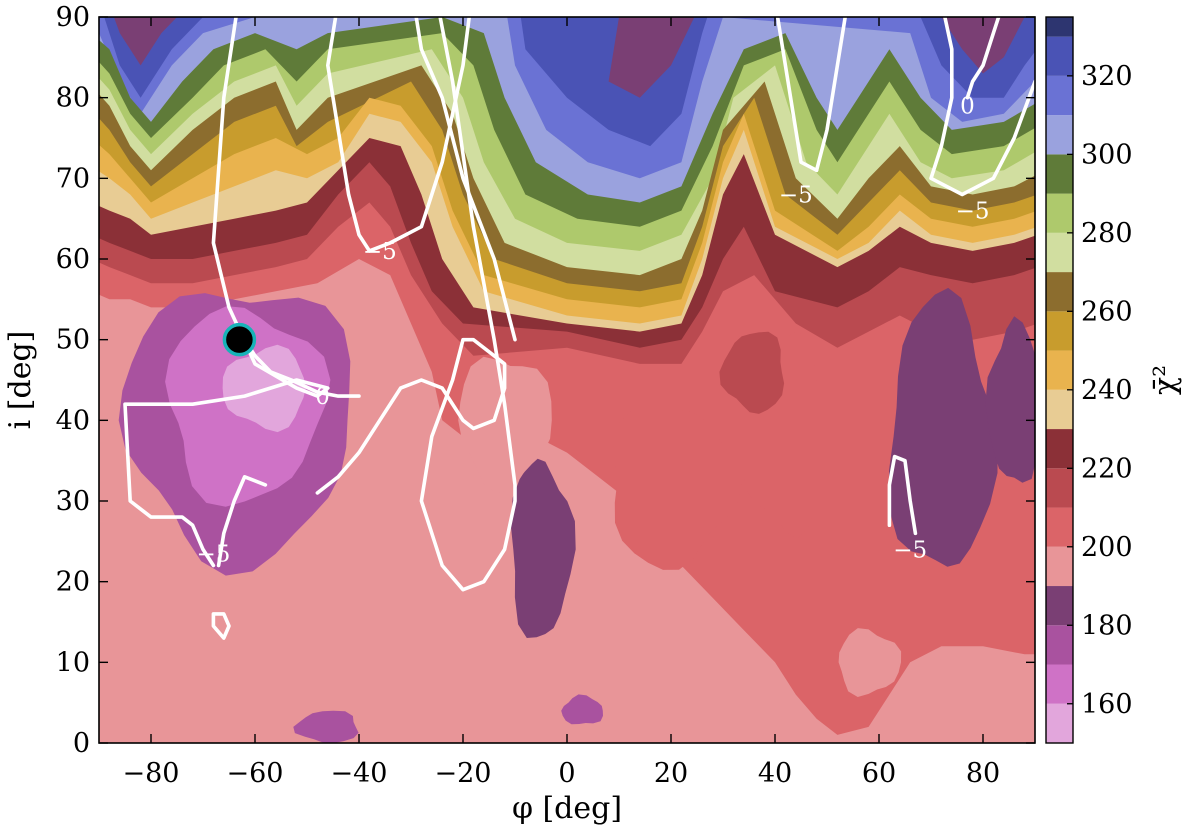 This screenshot has width=1200, height=833. I want to click on colorbar-frame, so click(1059, 380).